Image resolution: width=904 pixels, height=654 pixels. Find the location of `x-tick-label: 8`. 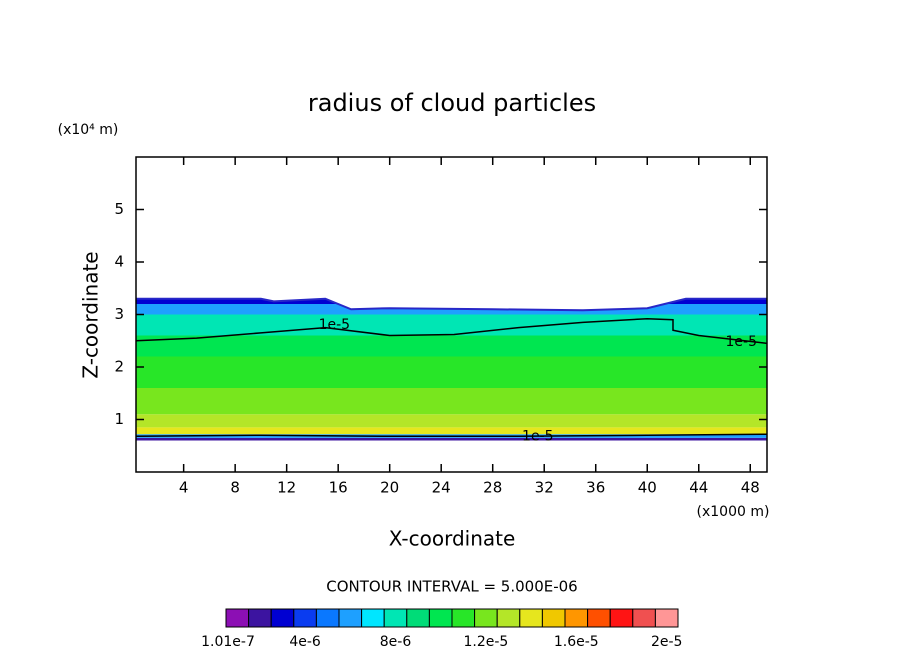

x-tick-label: 8 is located at coordinates (235, 488).